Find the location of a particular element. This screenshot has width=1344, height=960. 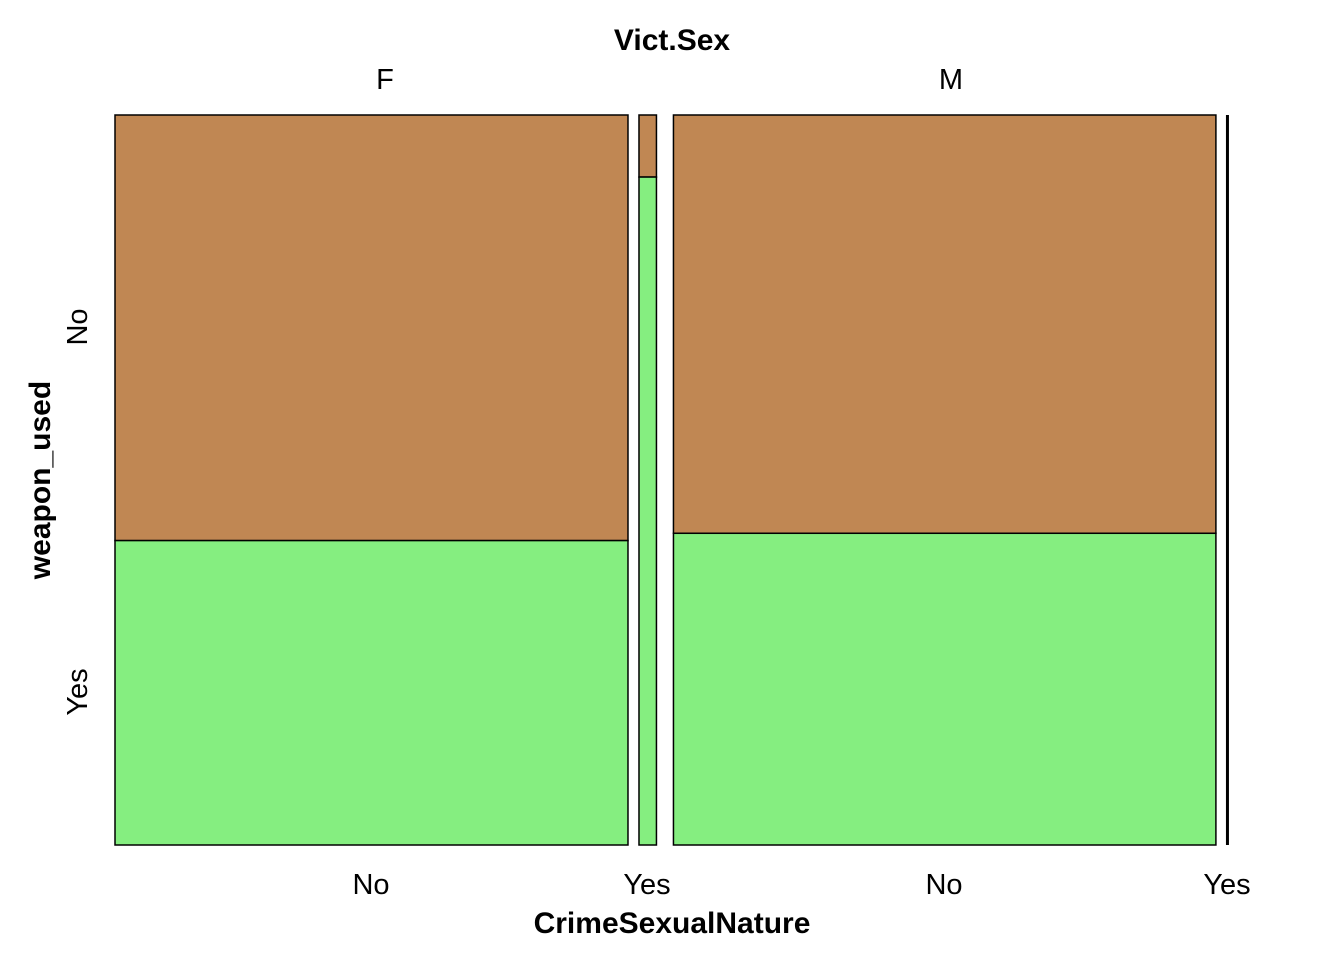

cell-m-no-weapon-yes is located at coordinates (944, 689).